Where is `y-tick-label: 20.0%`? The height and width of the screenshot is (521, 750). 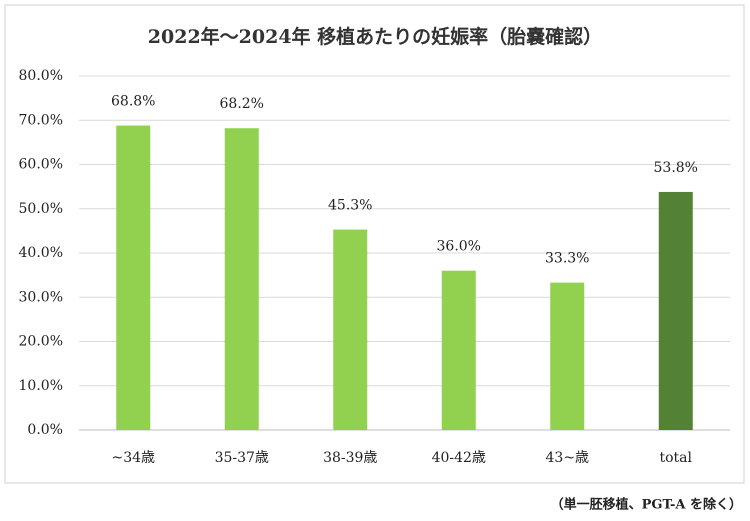 y-tick-label: 20.0% is located at coordinates (41, 342).